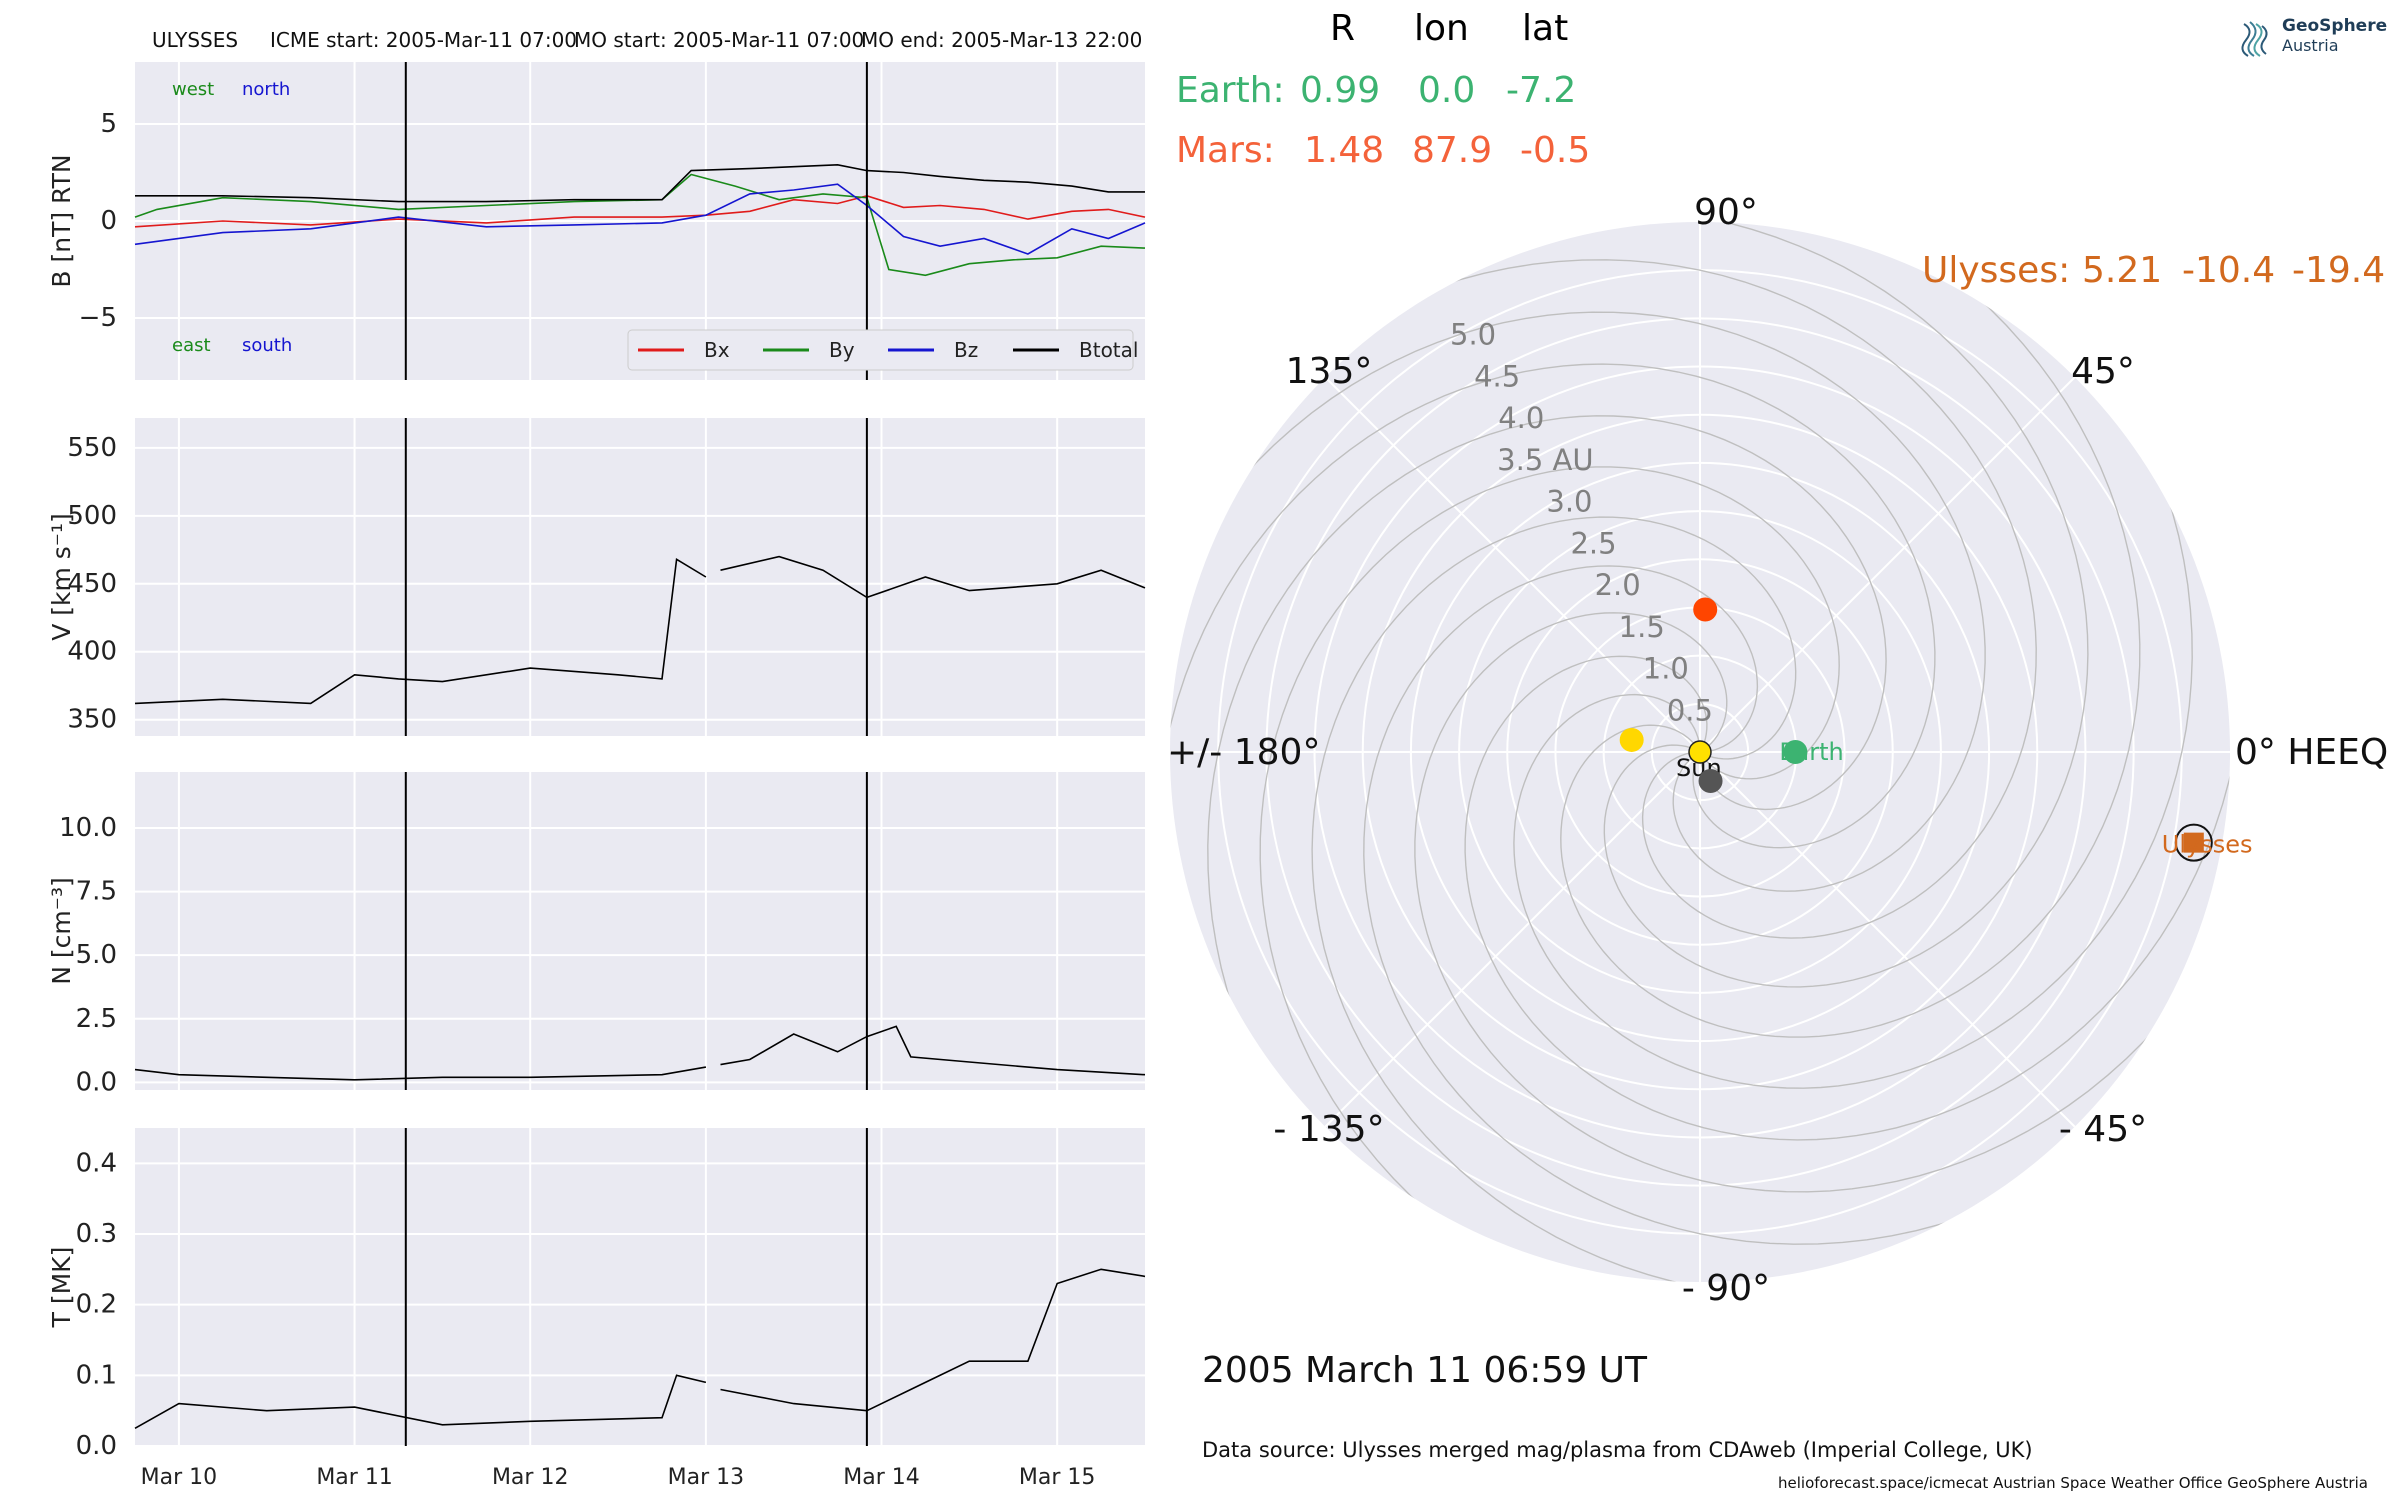  I want to click on angle-label: 135°, so click(1329, 371).